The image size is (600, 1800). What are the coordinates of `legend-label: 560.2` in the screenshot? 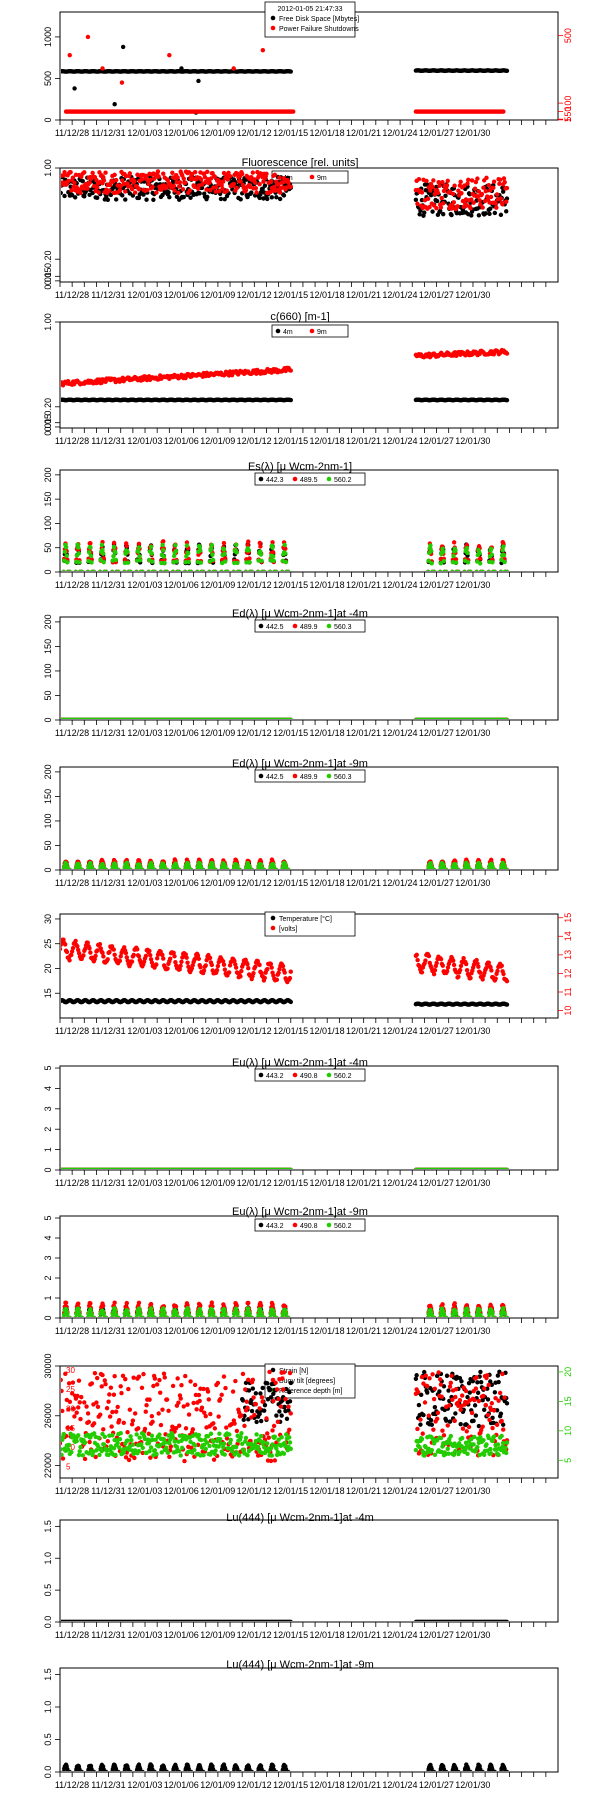 It's located at (343, 480).